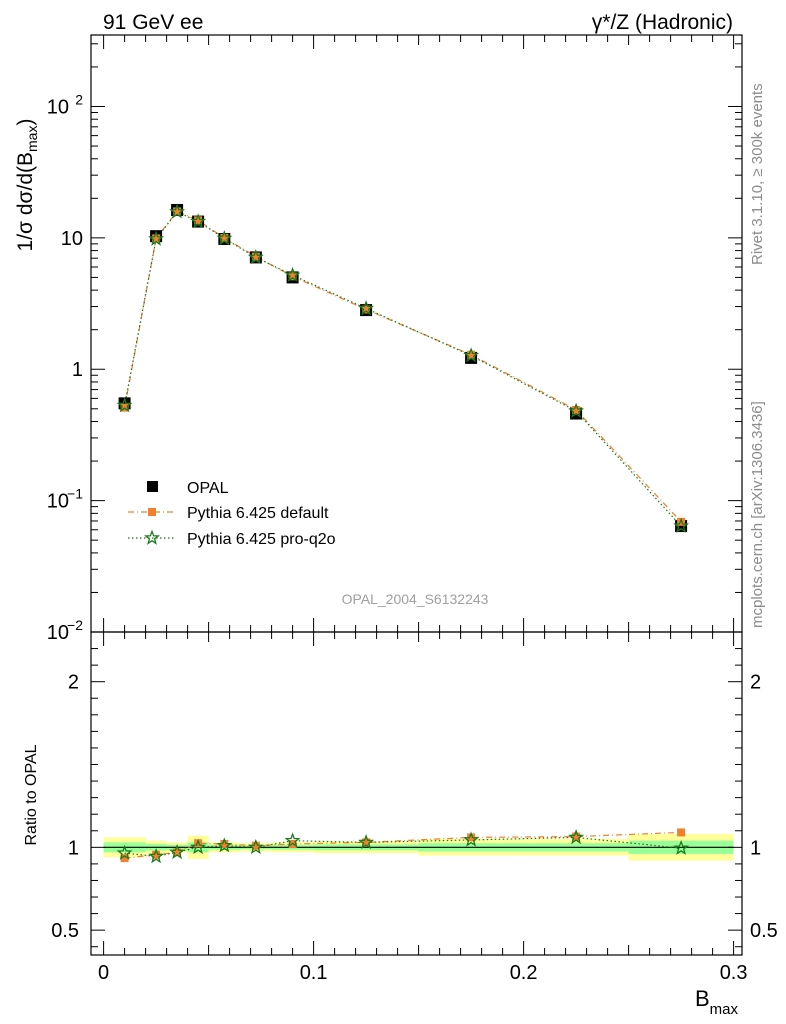  I want to click on legend-marker-default, so click(152, 512).